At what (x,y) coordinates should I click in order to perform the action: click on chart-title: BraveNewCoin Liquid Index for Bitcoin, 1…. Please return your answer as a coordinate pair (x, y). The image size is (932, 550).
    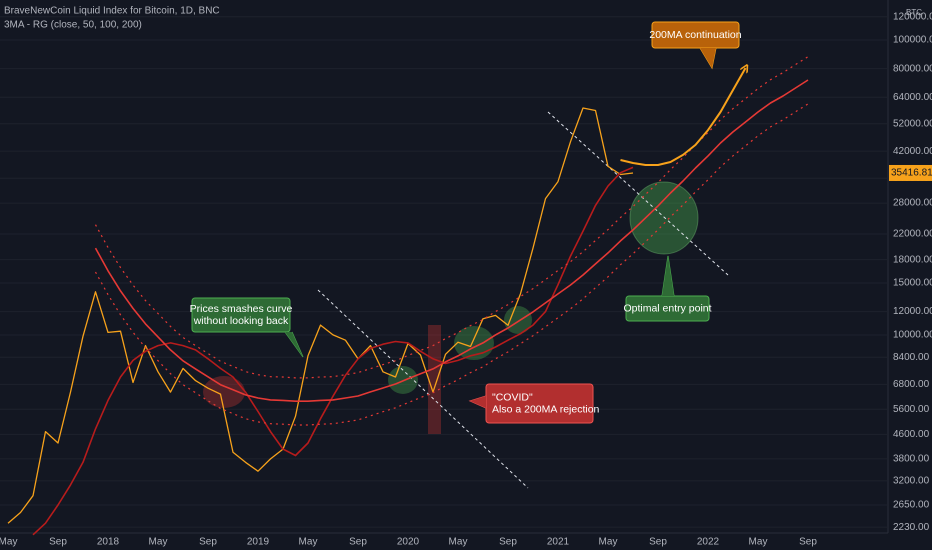
    Looking at the image, I should click on (112, 11).